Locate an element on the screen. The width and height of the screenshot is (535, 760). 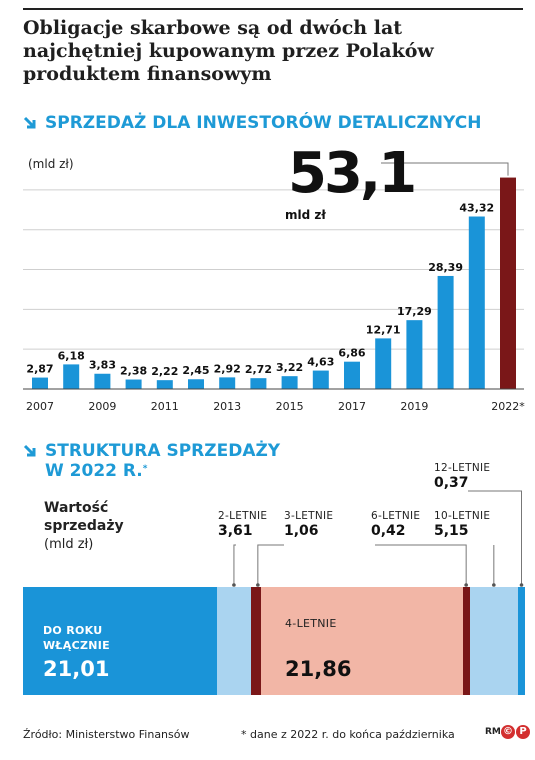
section-title-sales-text: SPRZEDAŻ DLA INWESTORÓW DETALICZNYCH is located at coordinates (263, 123).